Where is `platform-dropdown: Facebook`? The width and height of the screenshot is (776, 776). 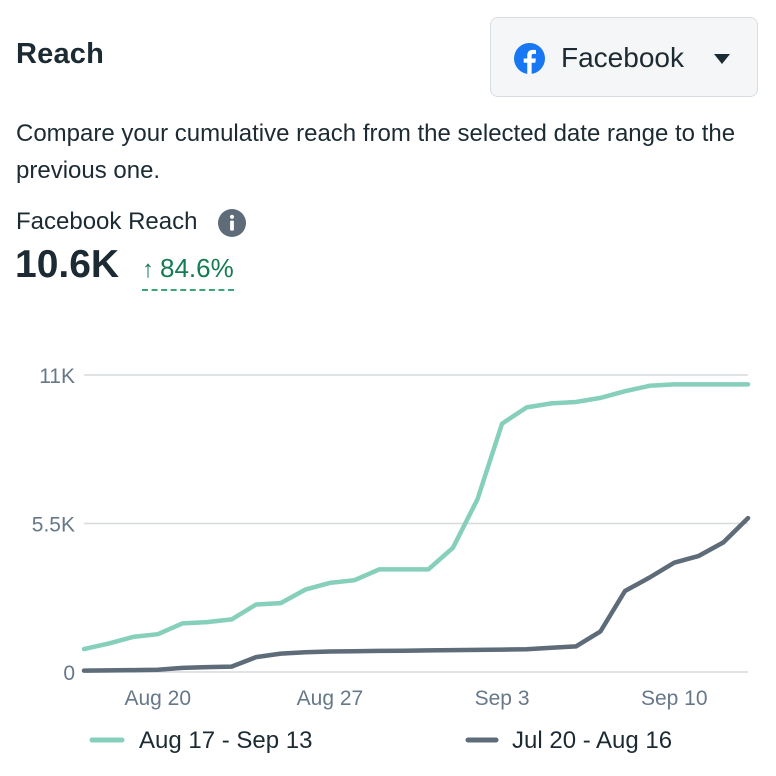
platform-dropdown: Facebook is located at coordinates (624, 57).